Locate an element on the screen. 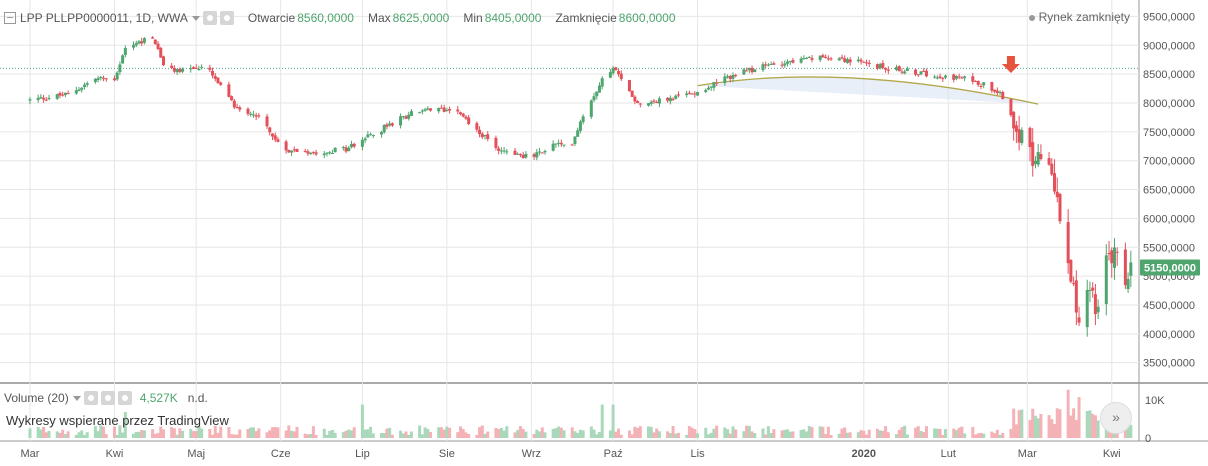  collapse-icon is located at coordinates (10, 18).